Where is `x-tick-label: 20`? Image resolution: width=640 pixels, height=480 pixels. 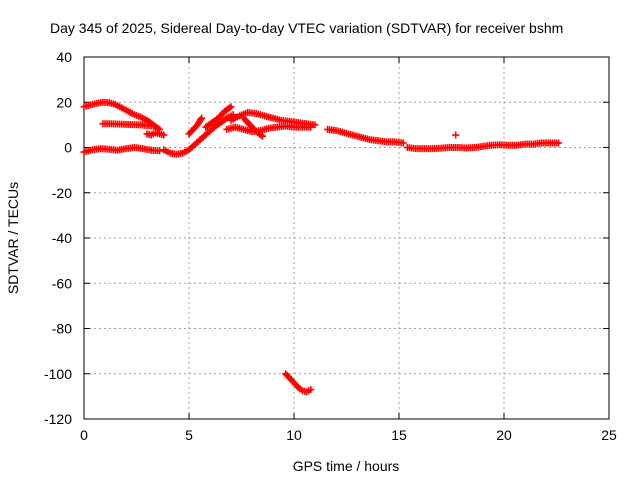 x-tick-label: 20 is located at coordinates (504, 435).